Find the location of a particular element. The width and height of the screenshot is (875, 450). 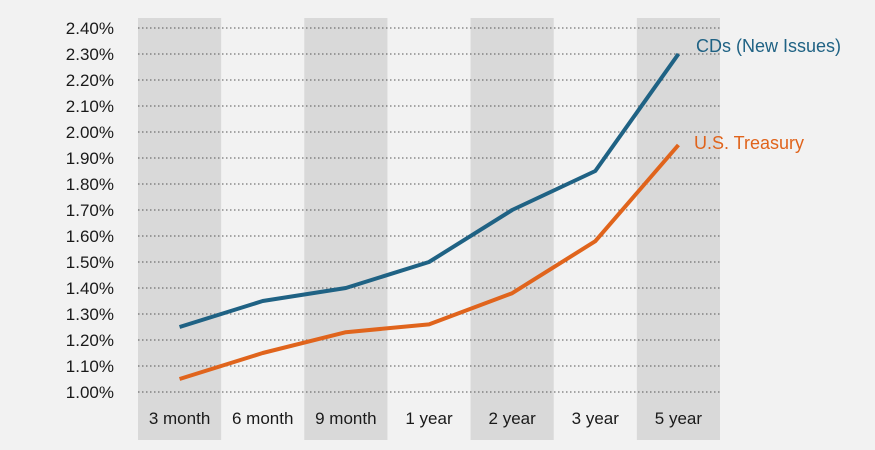

y-tick-label: 1.20% is located at coordinates (90, 340).